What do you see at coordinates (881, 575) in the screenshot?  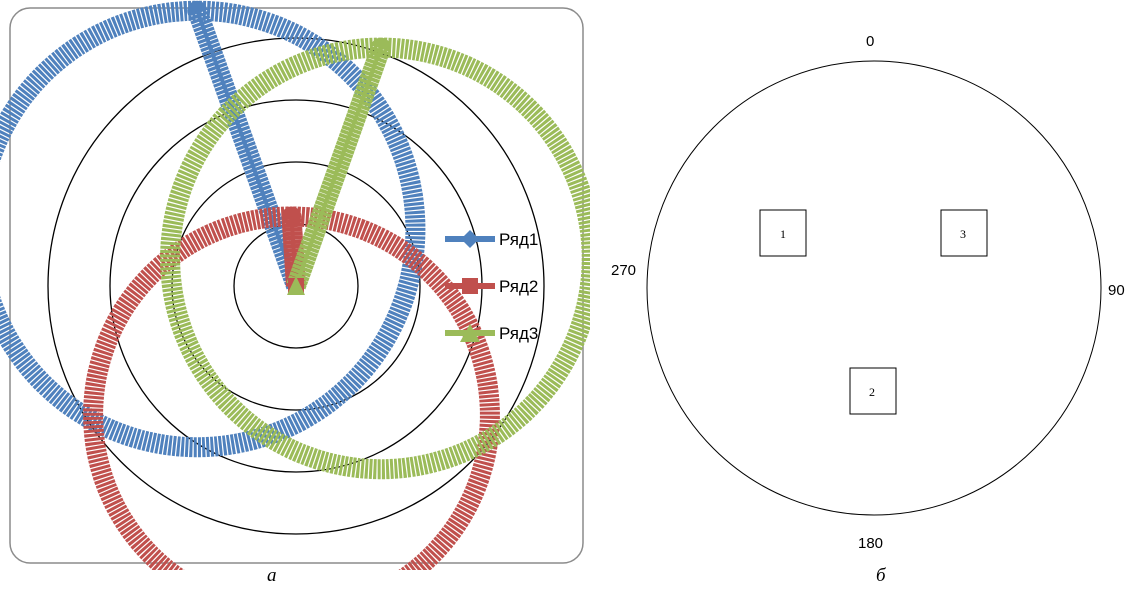 I see `caption-b: б` at bounding box center [881, 575].